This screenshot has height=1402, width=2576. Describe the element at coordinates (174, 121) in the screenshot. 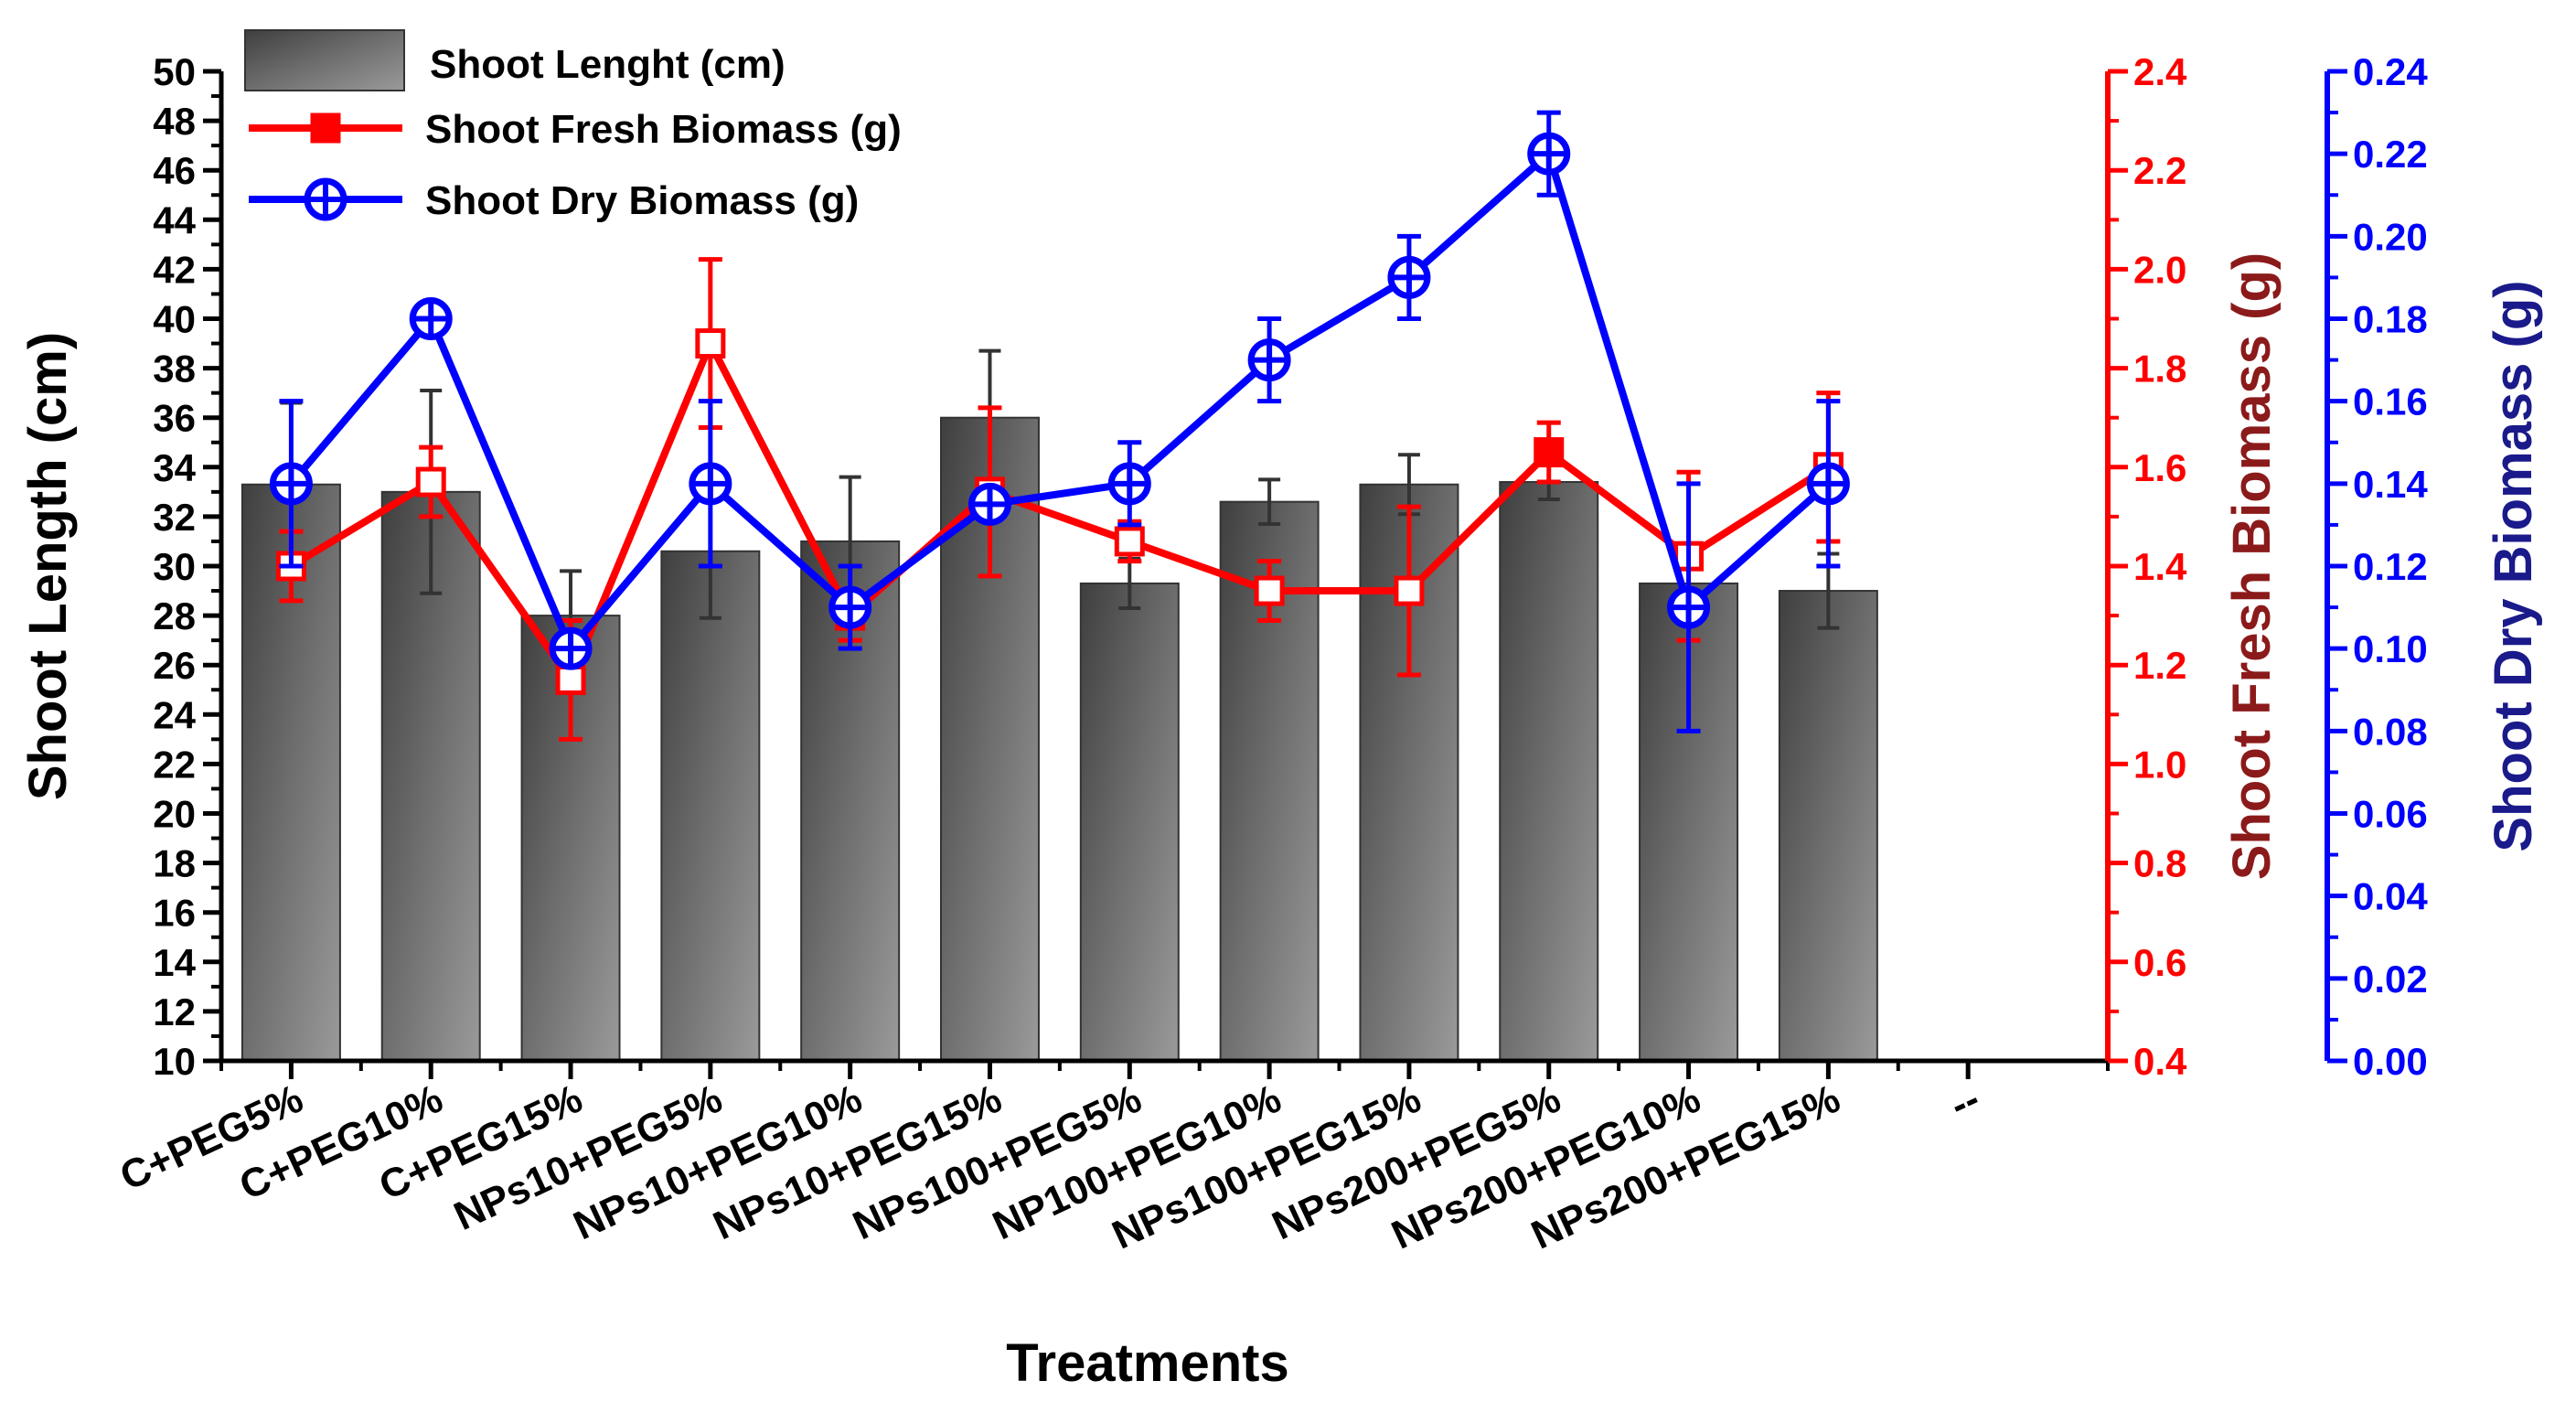

I see `left-tick-label: 48` at that location.